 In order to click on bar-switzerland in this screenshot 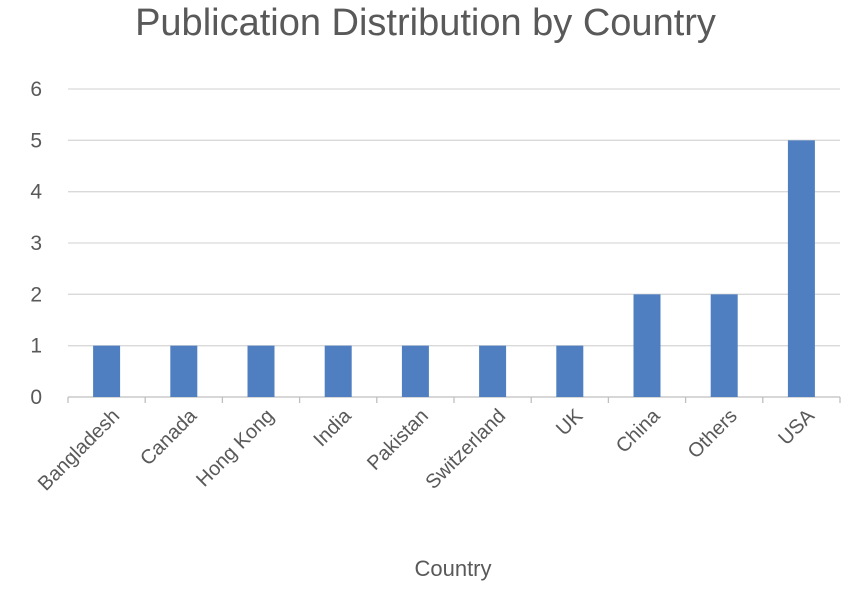, I will do `click(493, 371)`.